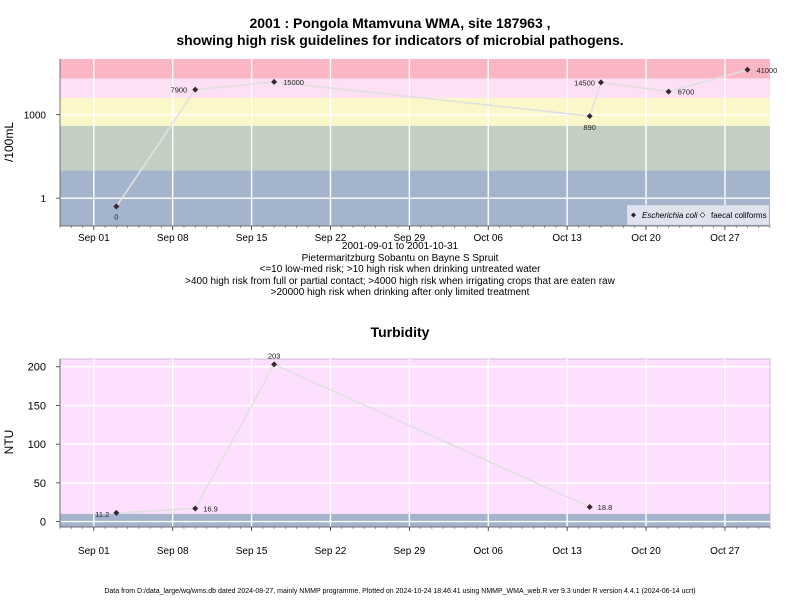  What do you see at coordinates (415, 111) in the screenshot?
I see `risk-band-contact` at bounding box center [415, 111].